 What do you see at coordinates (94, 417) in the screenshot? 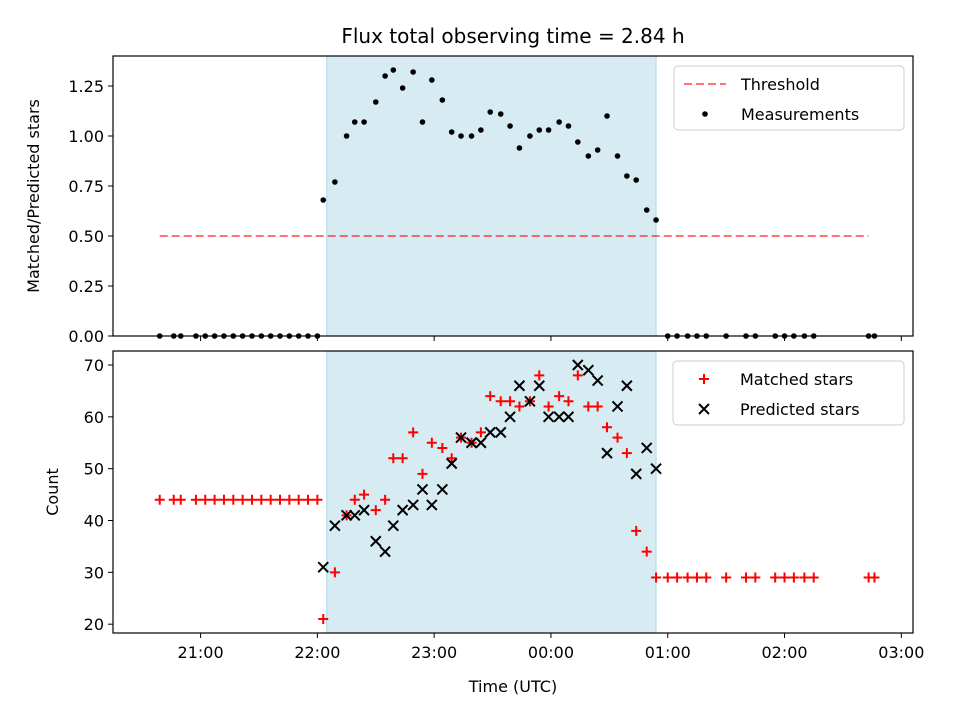
I see `y-tick-label: 60` at bounding box center [94, 417].